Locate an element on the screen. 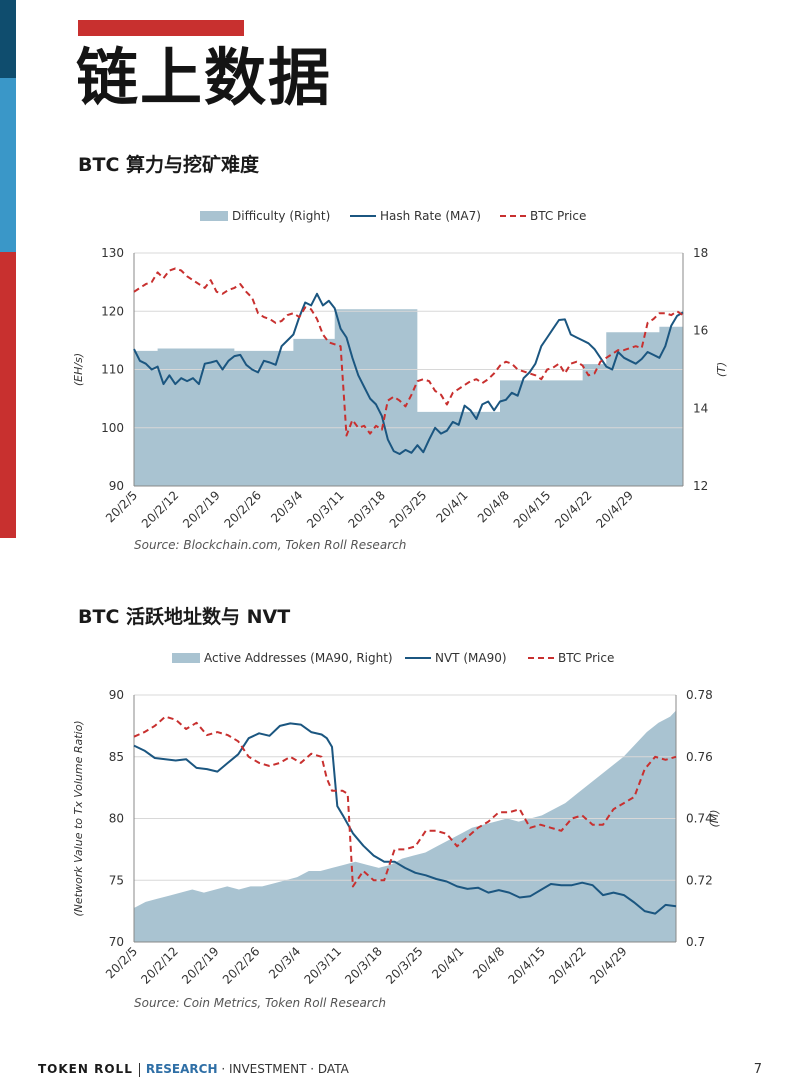  title-accent-bar is located at coordinates (161, 28).